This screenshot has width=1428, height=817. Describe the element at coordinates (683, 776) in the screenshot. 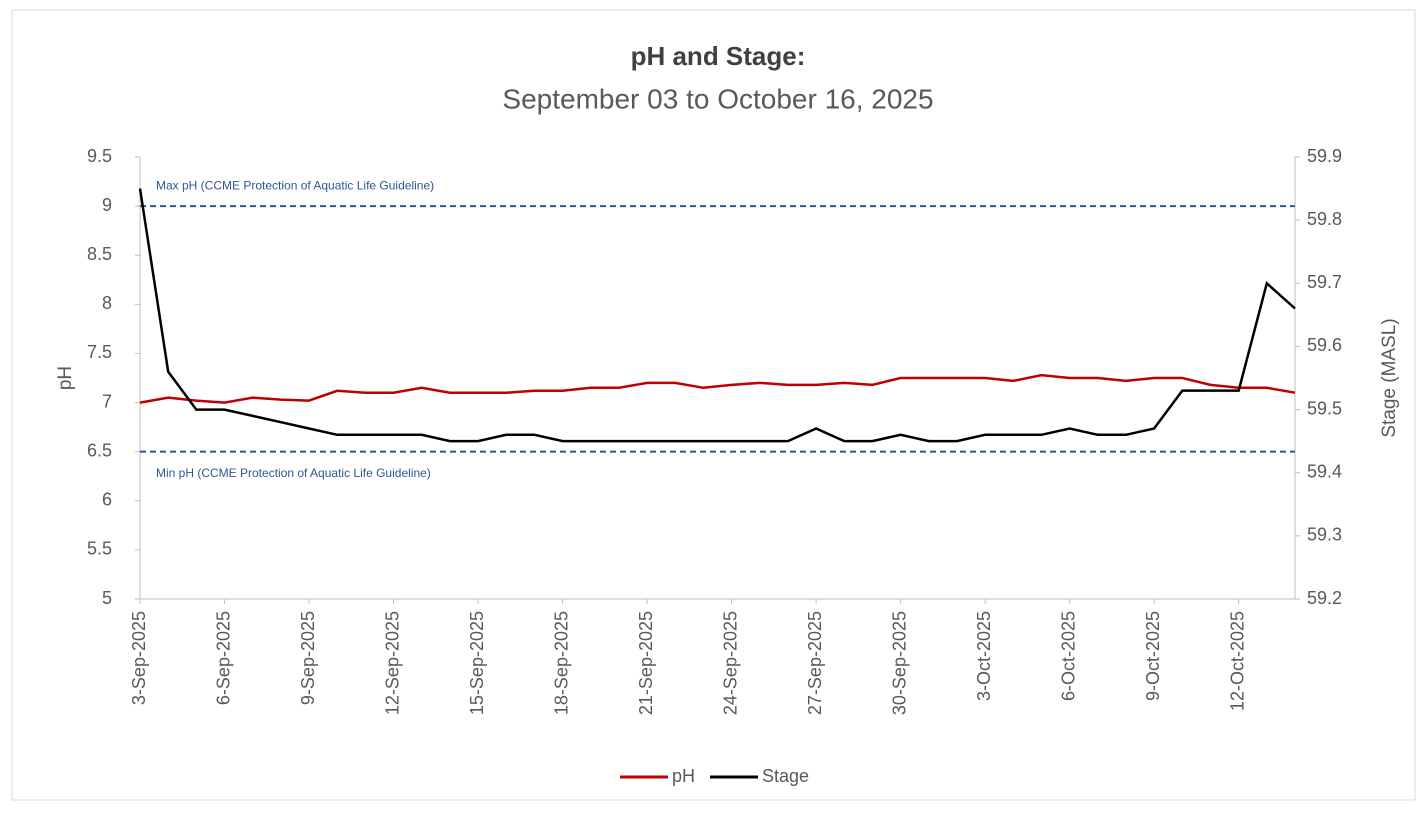

I see `legend-label: pH` at that location.